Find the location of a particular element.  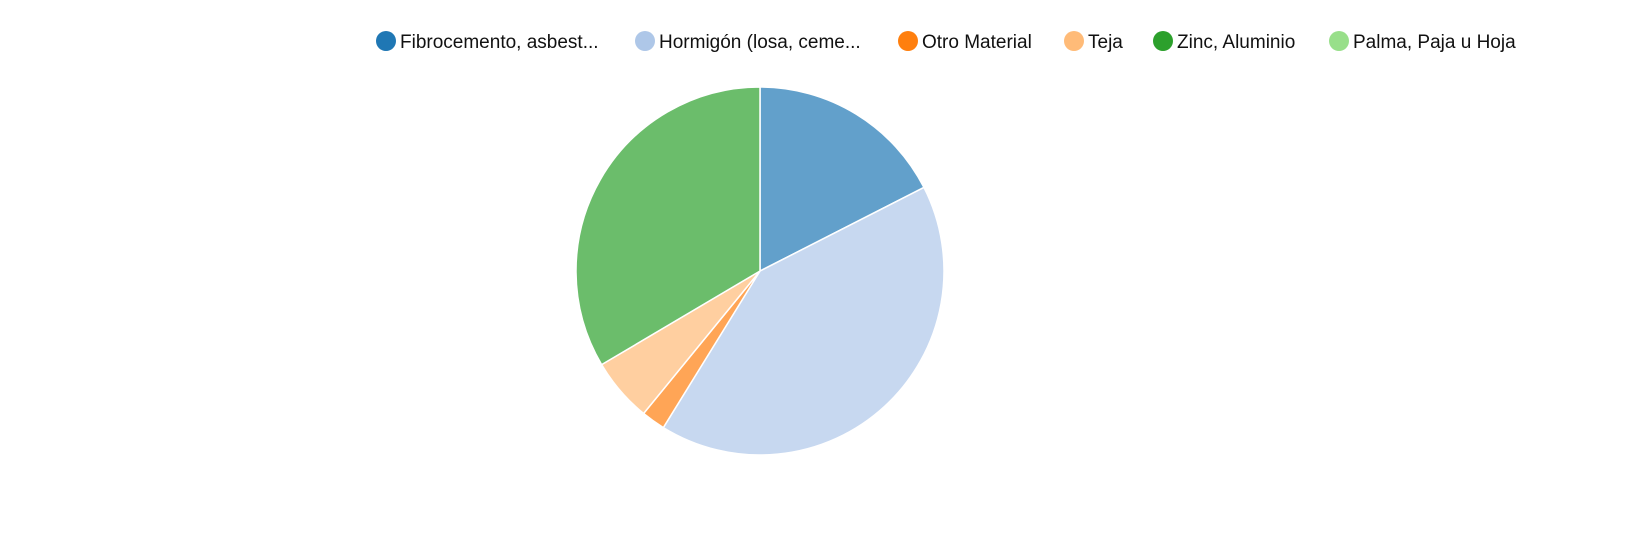

legend-item: Teja is located at coordinates (1093, 42).